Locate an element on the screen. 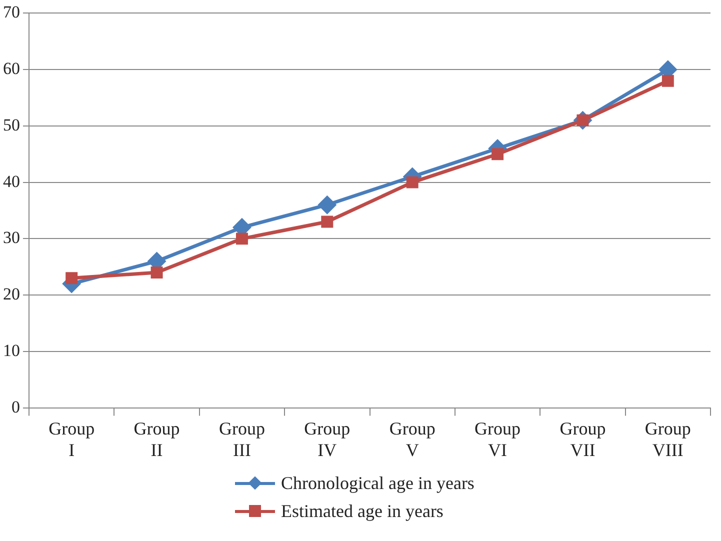  y-tick-label: 50 is located at coordinates (11, 124).